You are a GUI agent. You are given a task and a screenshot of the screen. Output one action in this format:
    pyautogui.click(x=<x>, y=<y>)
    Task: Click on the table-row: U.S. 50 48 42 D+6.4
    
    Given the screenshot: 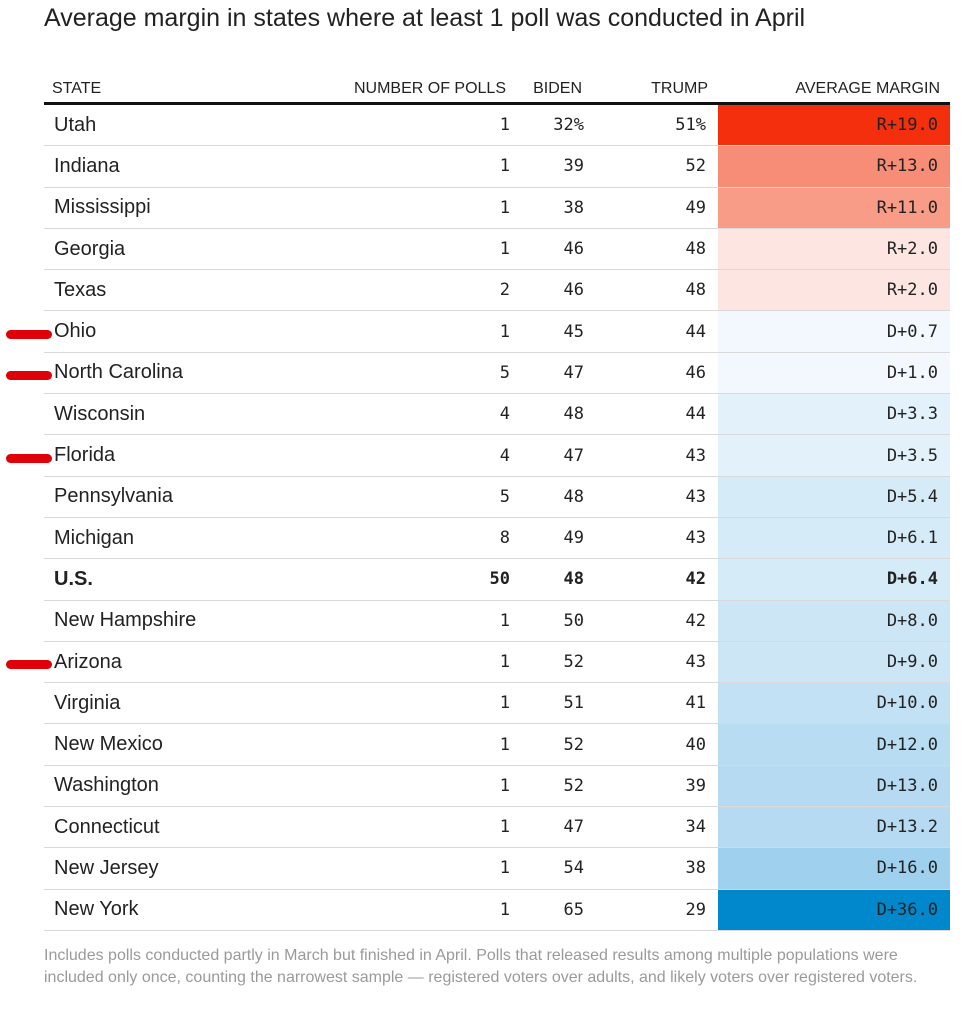 What is the action you would take?
    pyautogui.click(x=497, y=579)
    